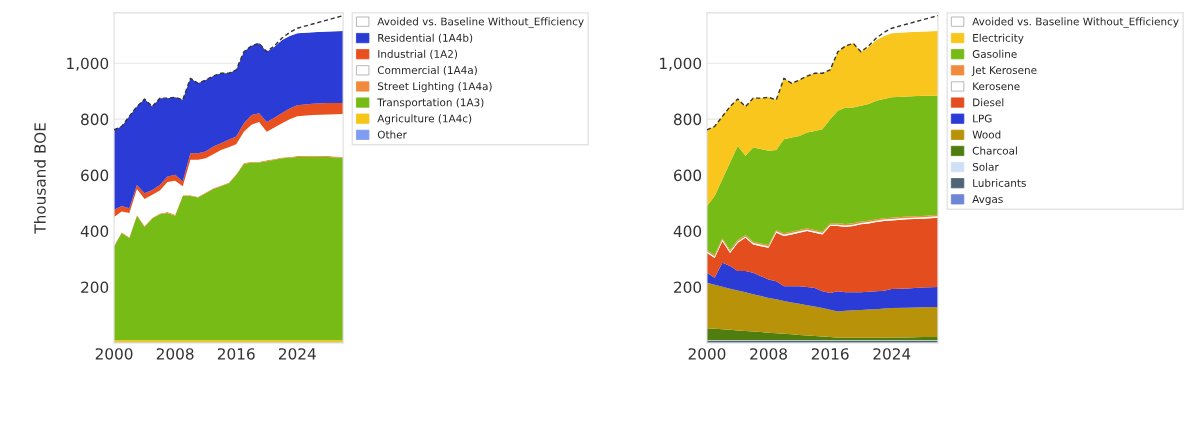 This screenshot has width=1193, height=435. What do you see at coordinates (994, 53) in the screenshot?
I see `legend-label: Gasoline` at bounding box center [994, 53].